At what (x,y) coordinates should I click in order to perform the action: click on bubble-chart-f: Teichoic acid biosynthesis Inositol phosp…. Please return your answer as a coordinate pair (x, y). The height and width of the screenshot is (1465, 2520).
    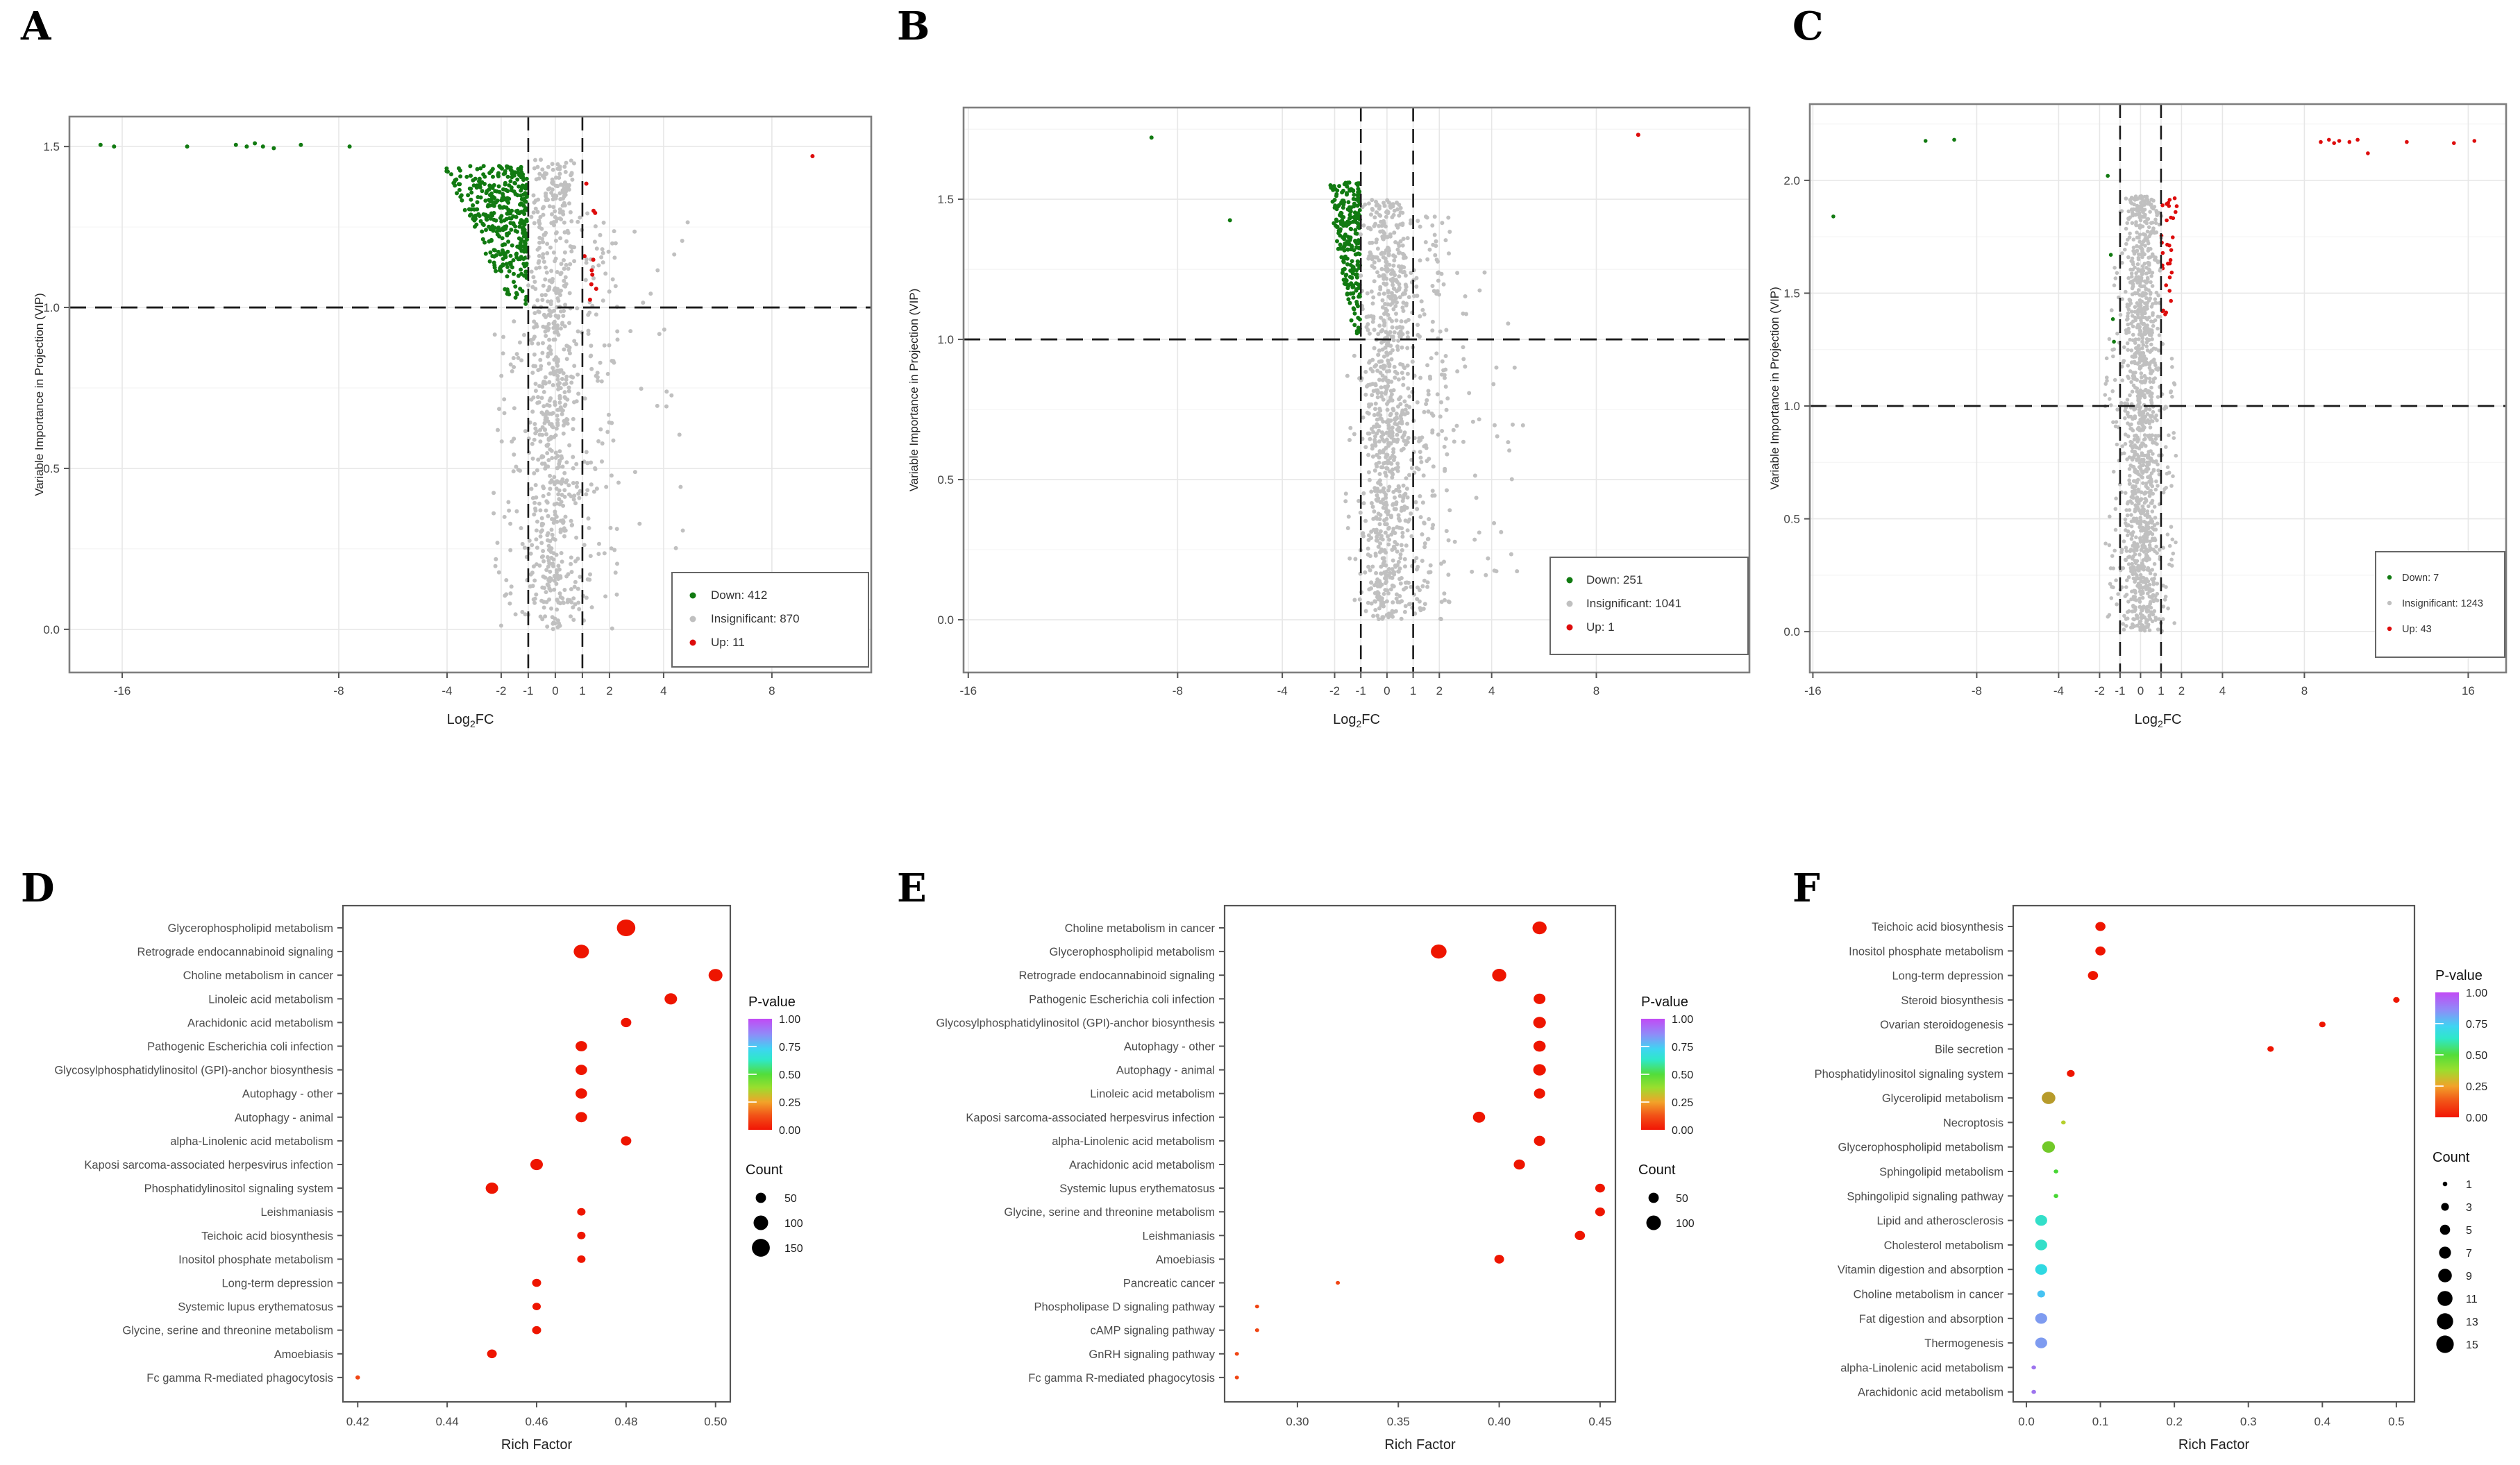
    Looking at the image, I should click on (2151, 1178).